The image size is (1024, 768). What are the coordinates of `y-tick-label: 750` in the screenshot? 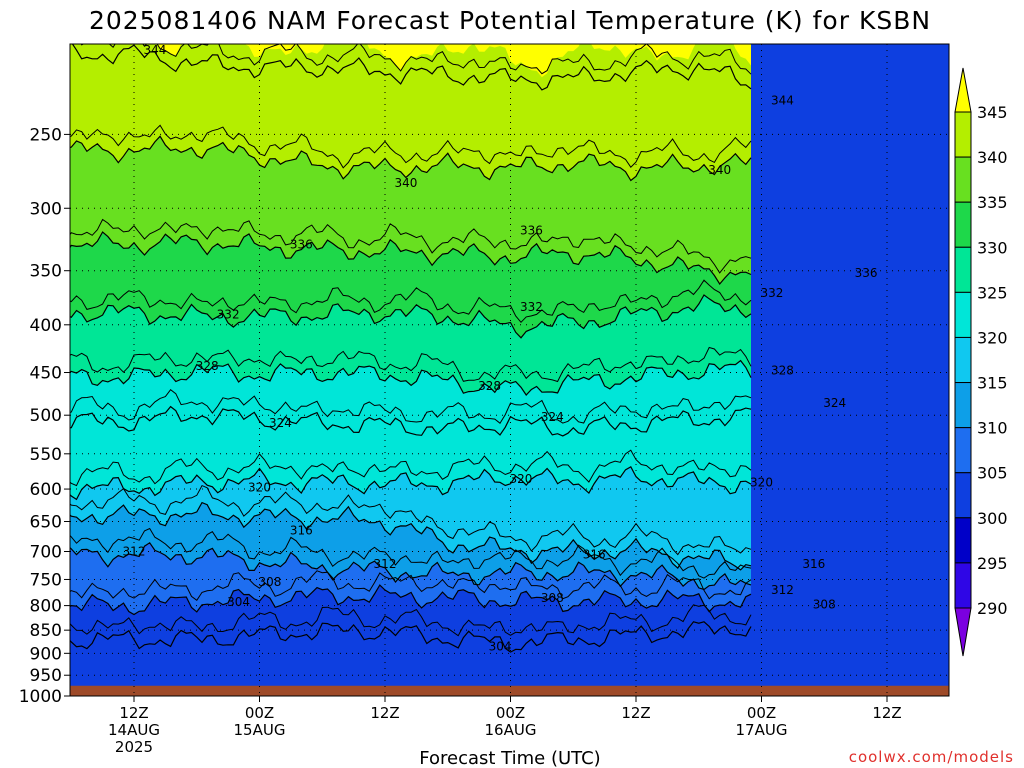 It's located at (46, 580).